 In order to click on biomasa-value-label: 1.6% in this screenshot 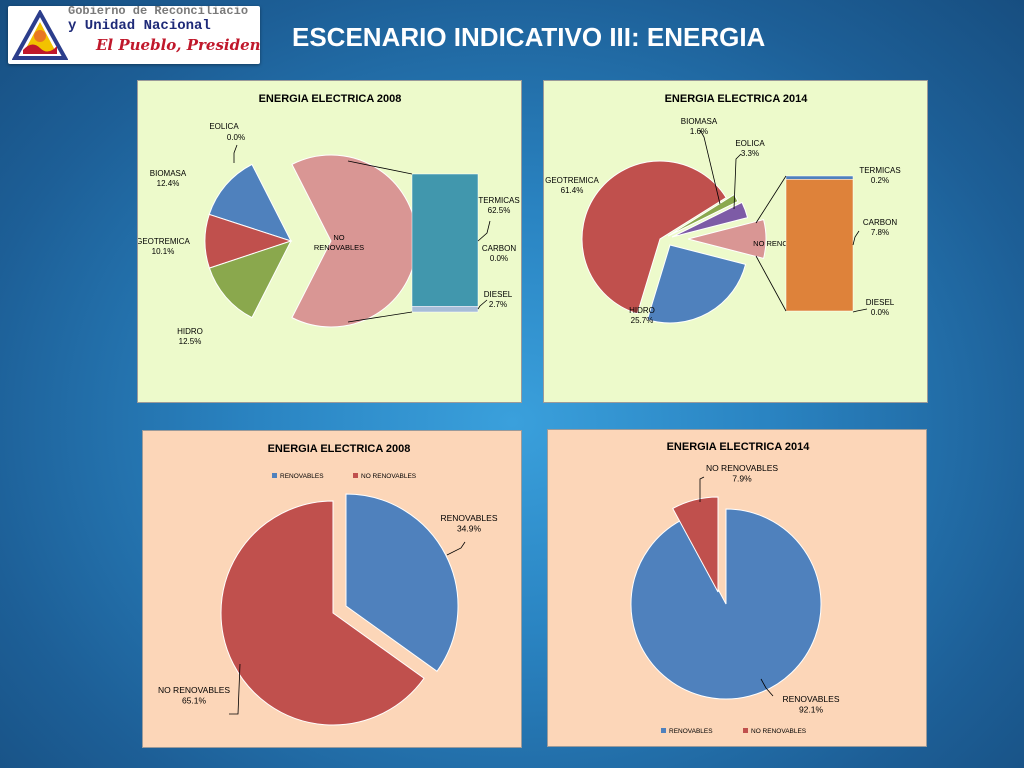, I will do `click(699, 131)`.